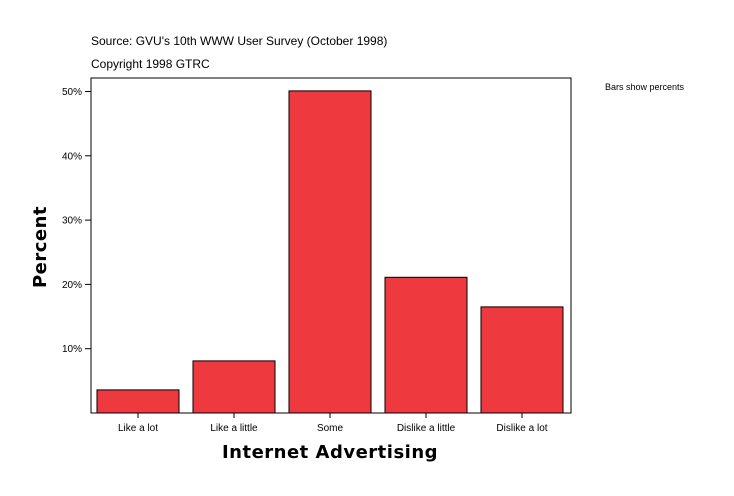  What do you see at coordinates (522, 360) in the screenshot?
I see `bar-dislike-a-lot` at bounding box center [522, 360].